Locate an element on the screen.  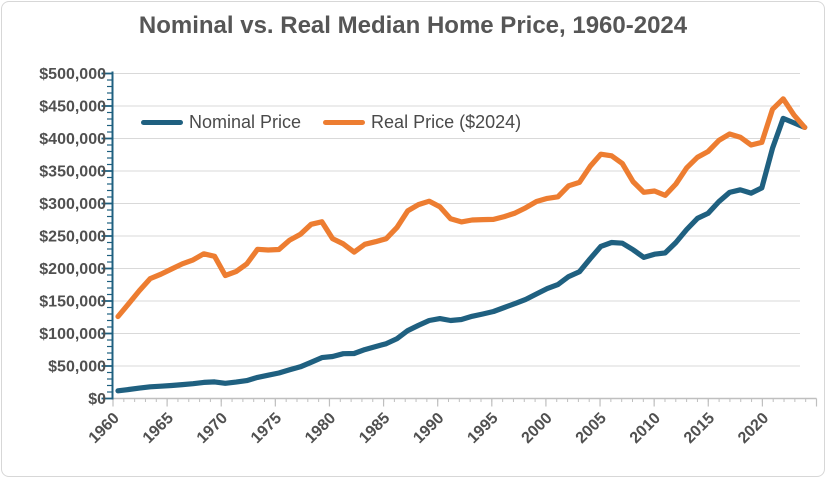
y-tick-label: $500,000 is located at coordinates (72, 74).